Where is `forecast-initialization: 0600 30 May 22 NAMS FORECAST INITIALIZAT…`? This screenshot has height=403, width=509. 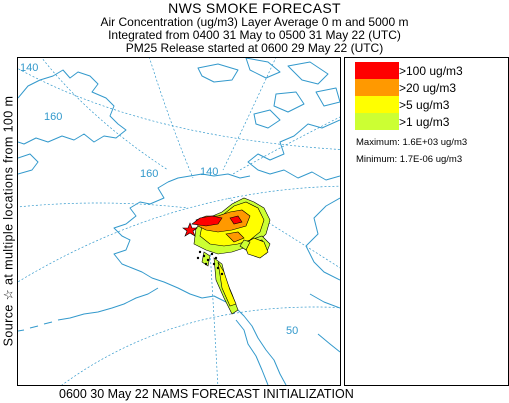 forecast-initialization: 0600 30 May 22 NAMS FORECAST INITIALIZAT… is located at coordinates (206, 394).